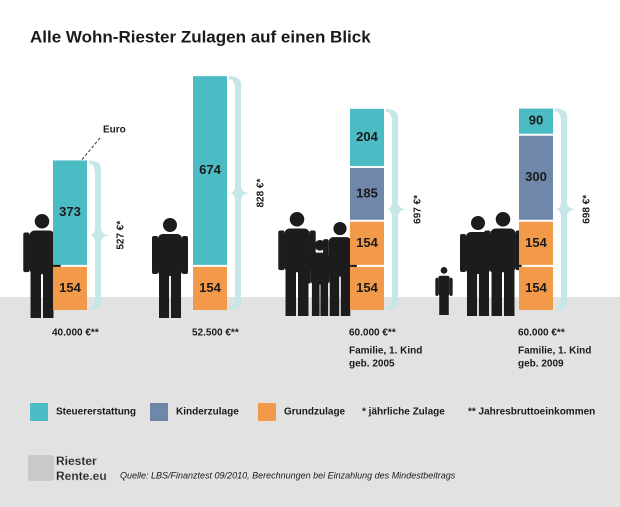  I want to click on total-label: 527 €*, so click(121, 235).